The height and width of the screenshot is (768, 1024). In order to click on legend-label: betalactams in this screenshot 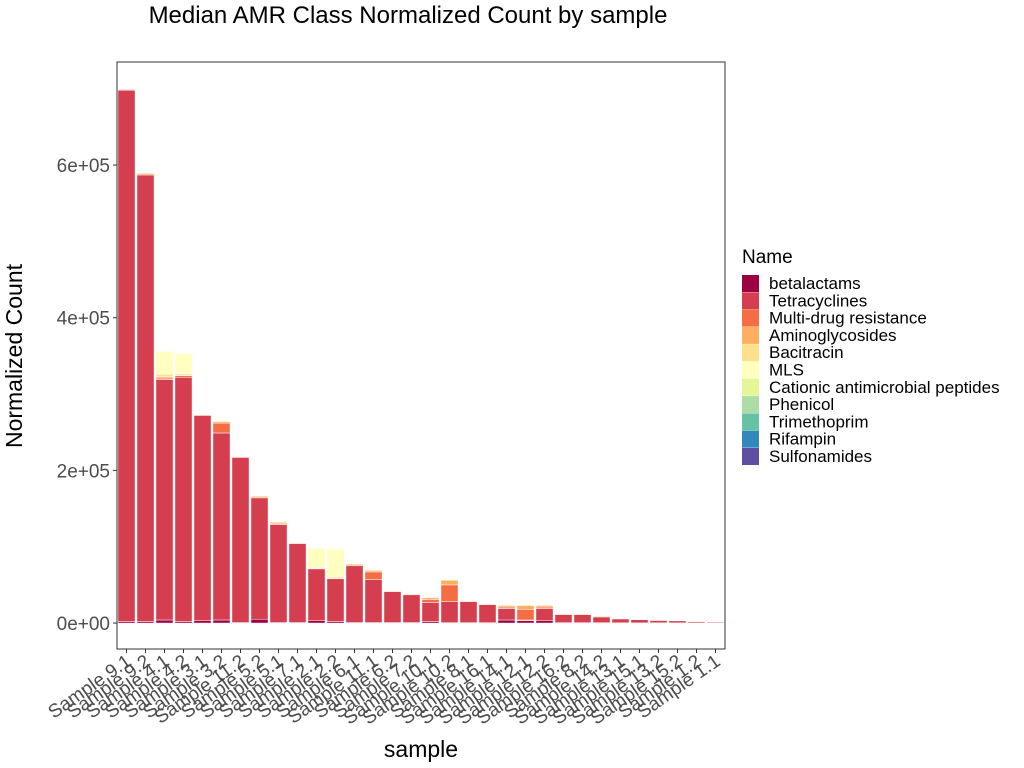, I will do `click(815, 283)`.